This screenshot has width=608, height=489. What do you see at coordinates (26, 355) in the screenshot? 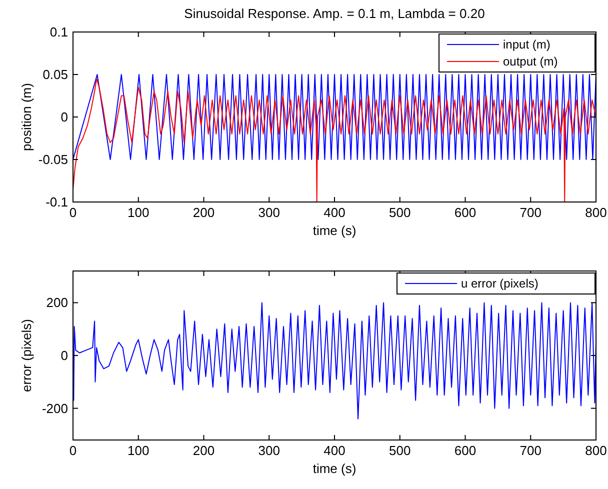
I see `y-axis-title: error (pixels)` at bounding box center [26, 355].